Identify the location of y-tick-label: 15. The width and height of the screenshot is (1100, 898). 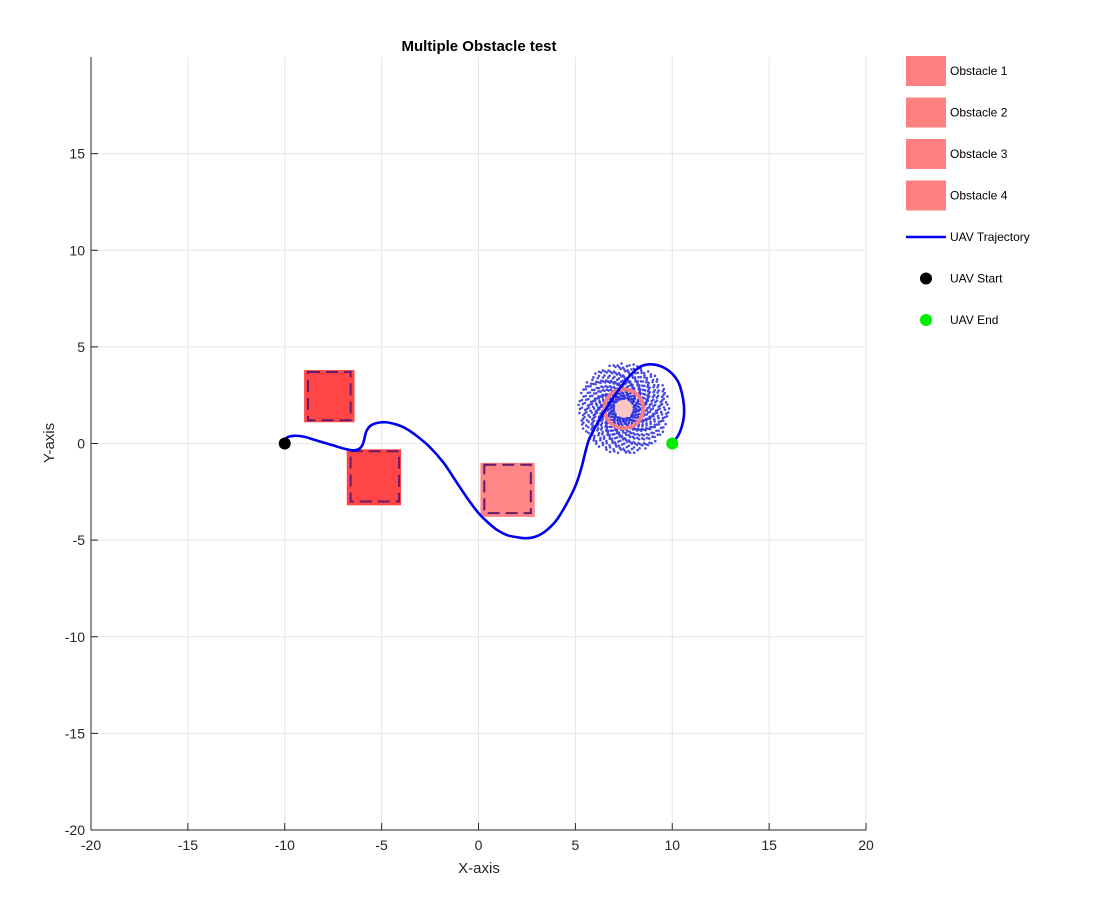
(77, 154).